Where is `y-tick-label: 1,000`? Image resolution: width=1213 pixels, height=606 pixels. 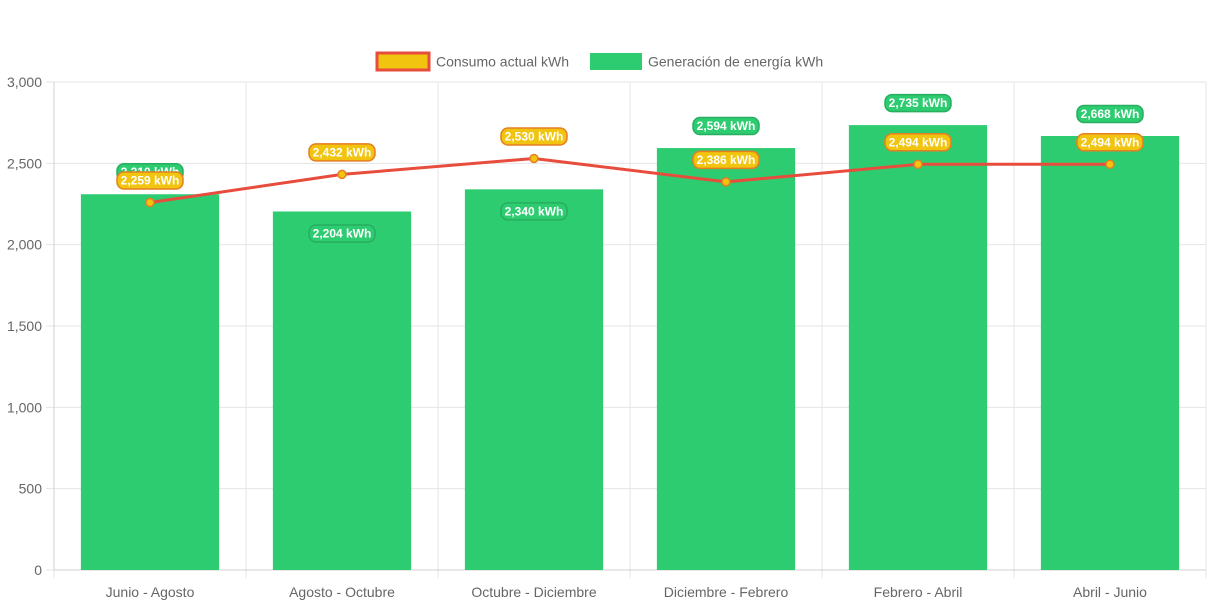
y-tick-label: 1,000 is located at coordinates (24, 407).